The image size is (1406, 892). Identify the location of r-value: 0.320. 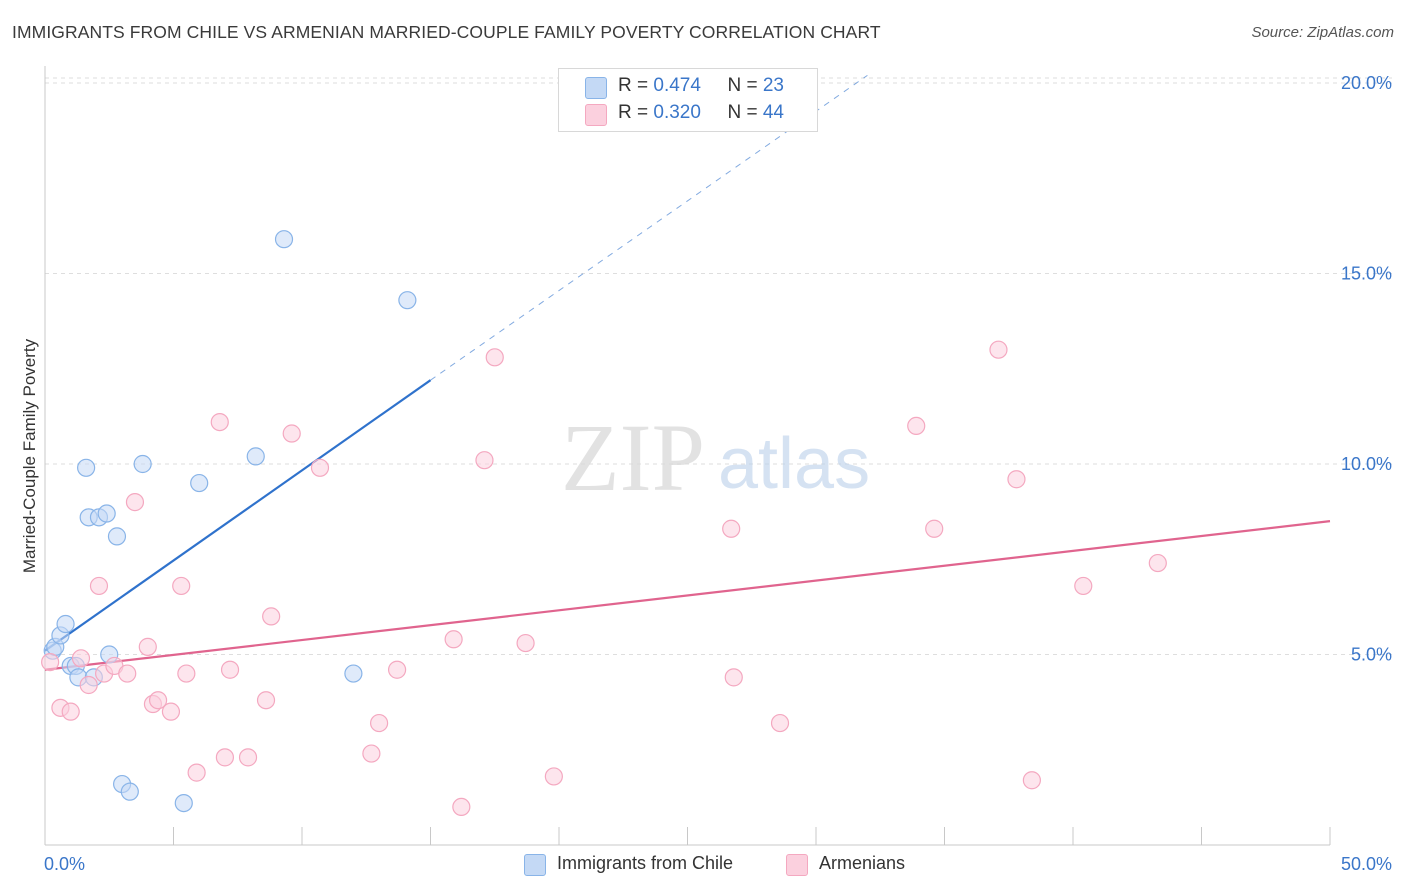
(677, 112).